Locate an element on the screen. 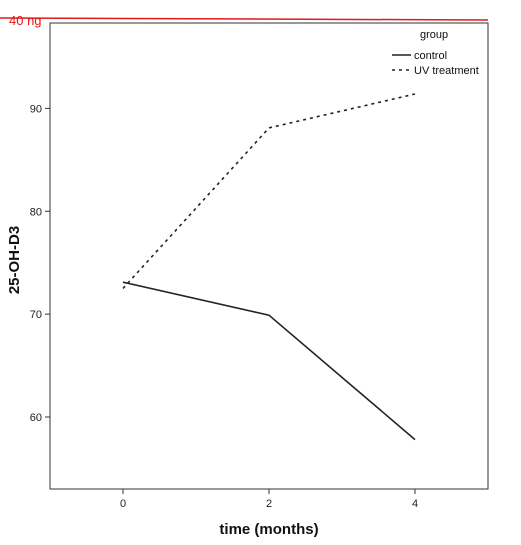  x-tick-label: 2 is located at coordinates (269, 504).